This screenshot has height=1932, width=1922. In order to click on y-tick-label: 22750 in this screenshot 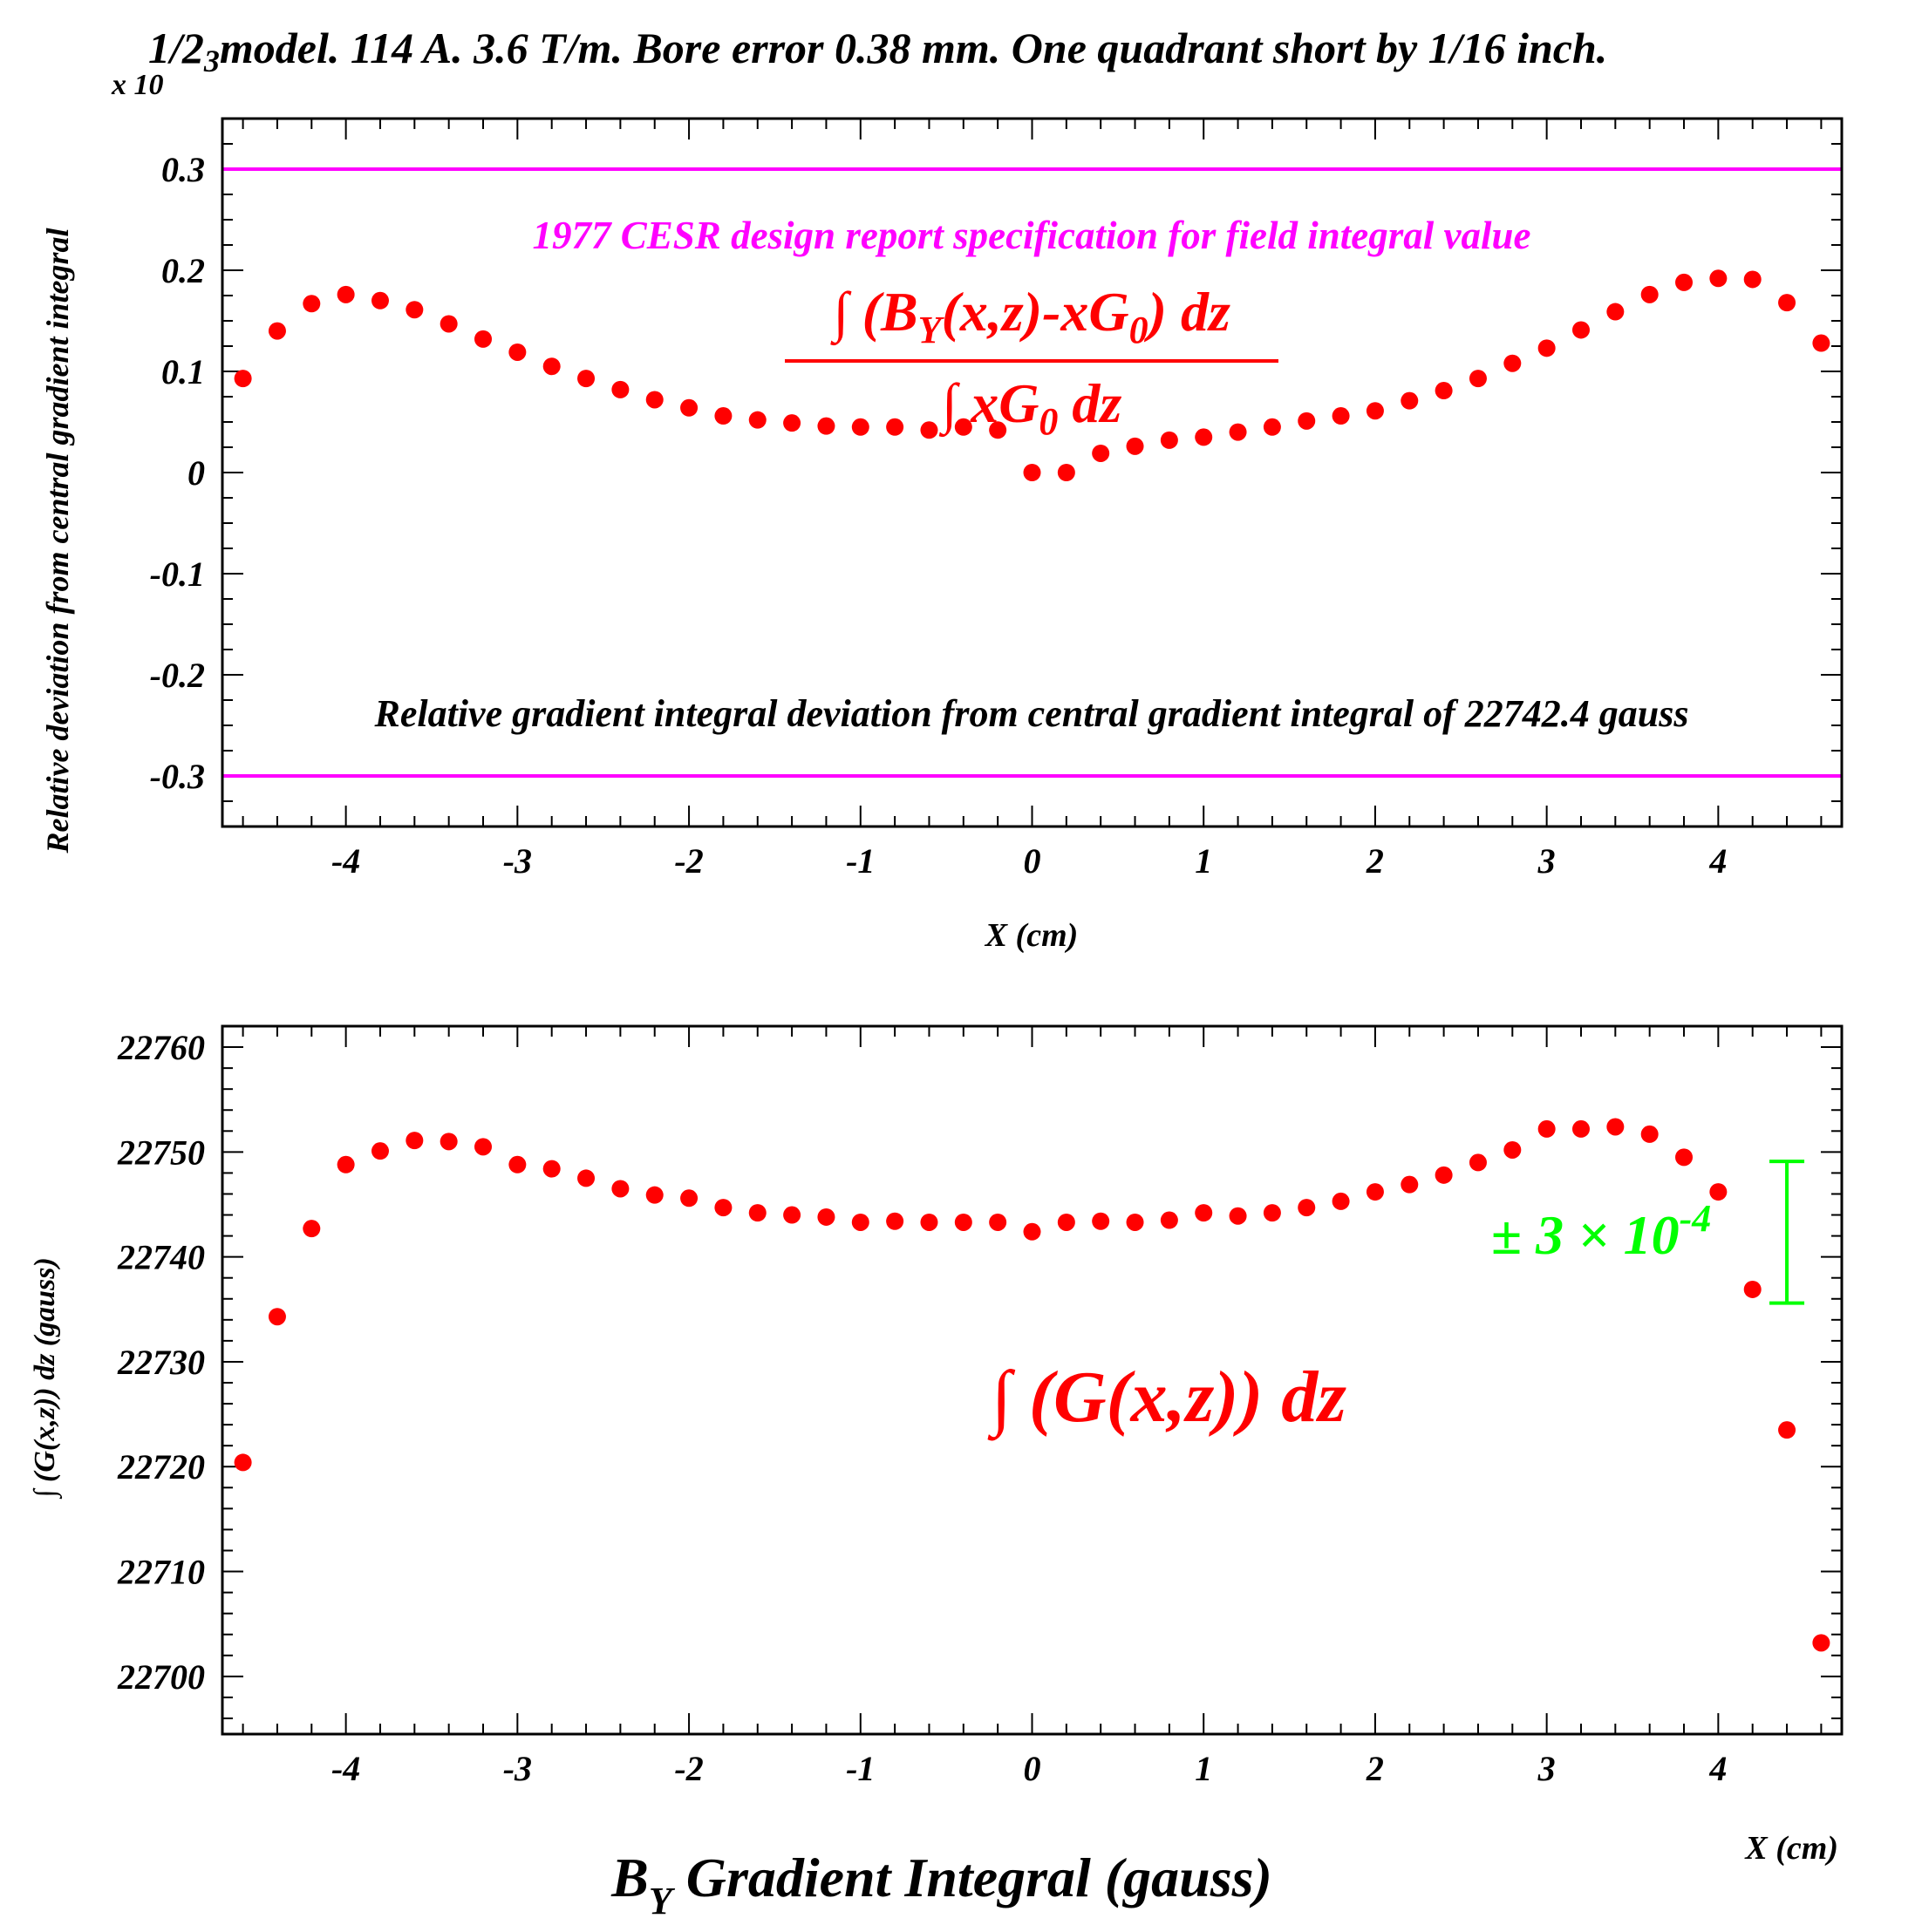, I will do `click(161, 1152)`.